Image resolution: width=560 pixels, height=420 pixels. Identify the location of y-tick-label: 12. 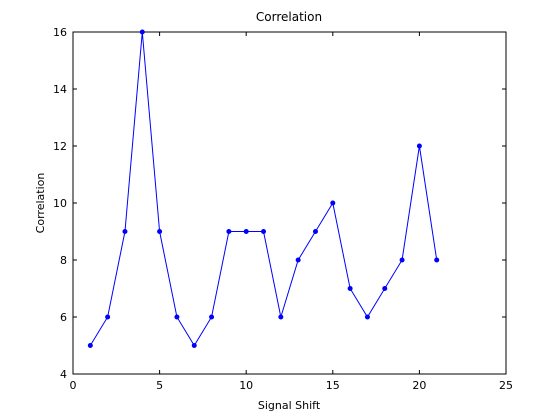
(60, 146).